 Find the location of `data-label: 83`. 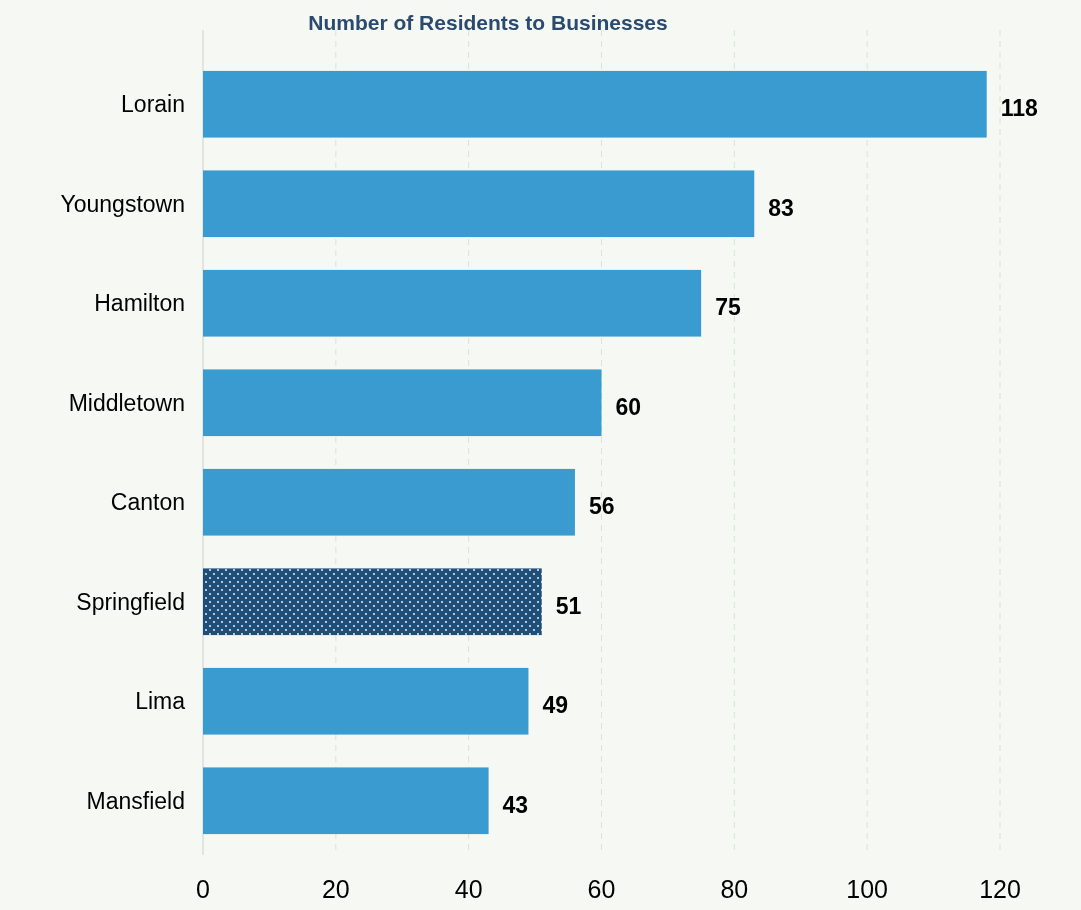

data-label: 83 is located at coordinates (781, 207).